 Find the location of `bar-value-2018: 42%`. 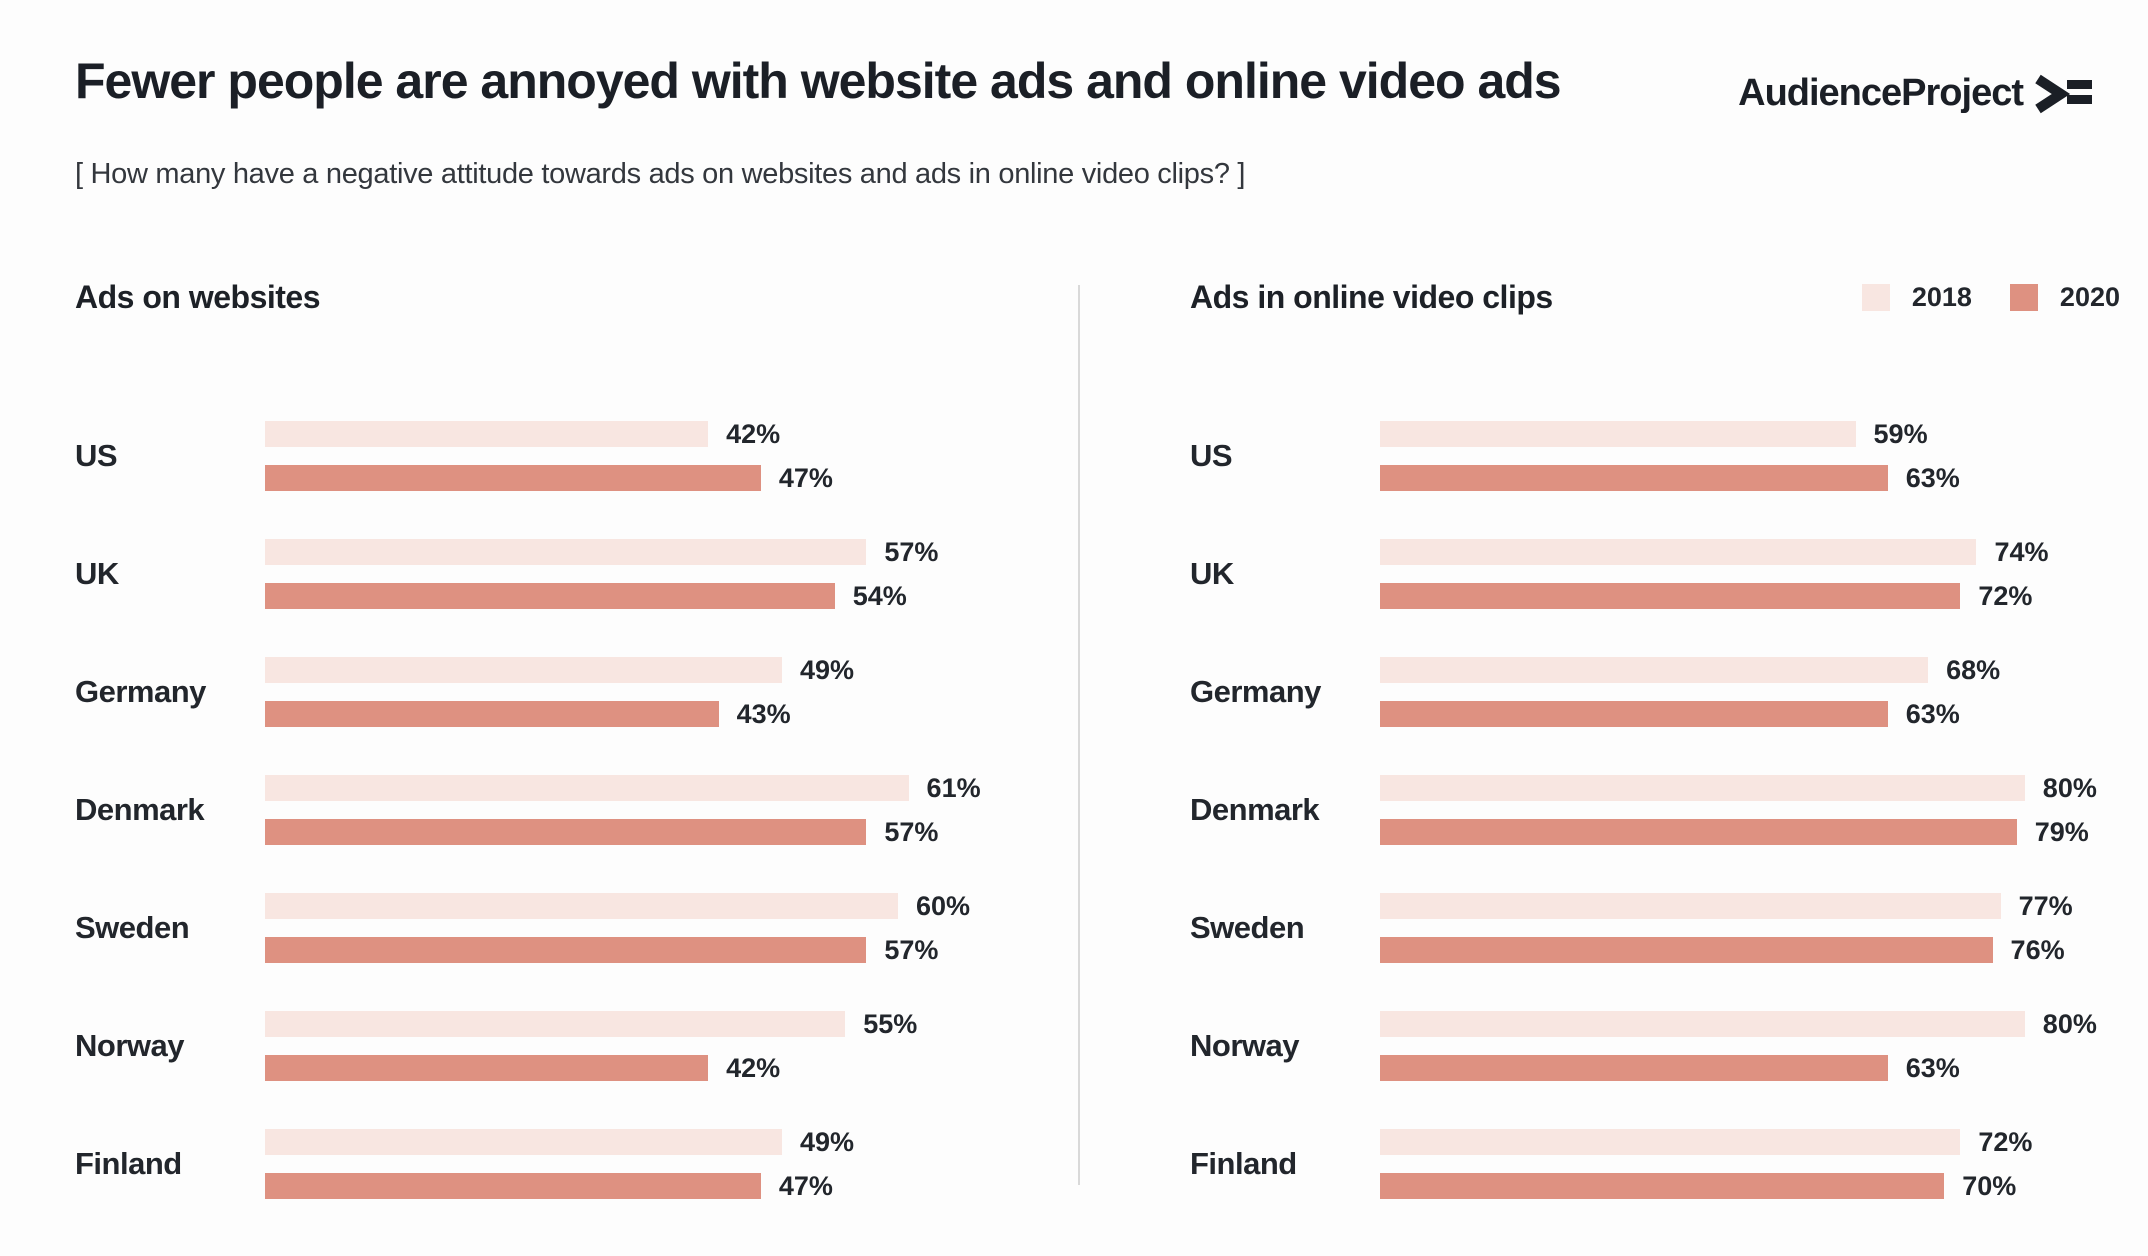

bar-value-2018: 42% is located at coordinates (753, 433).